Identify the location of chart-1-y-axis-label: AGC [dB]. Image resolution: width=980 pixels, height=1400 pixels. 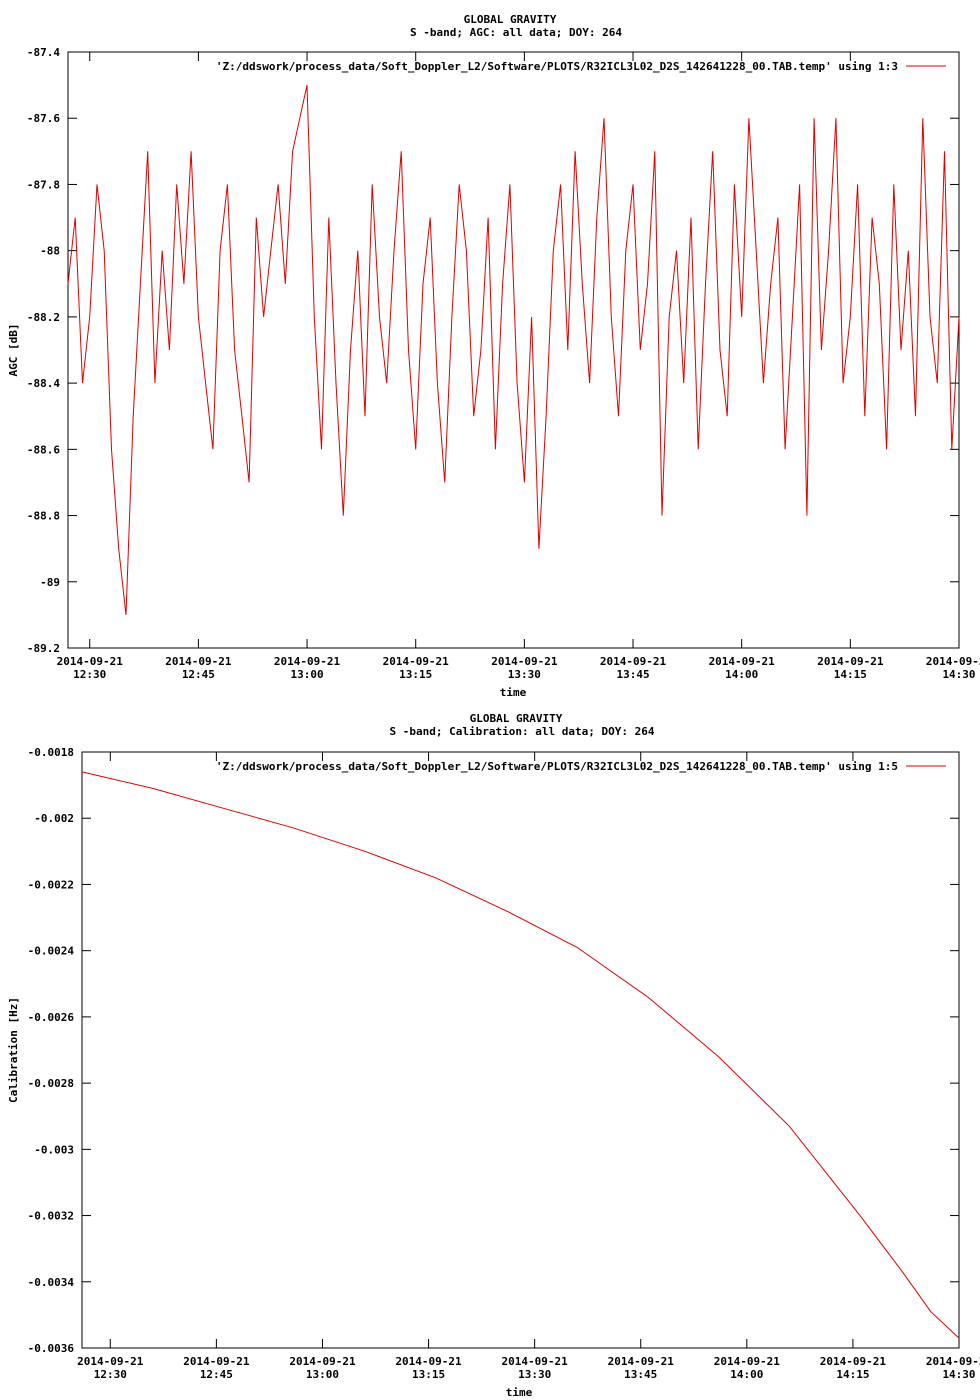
(13, 350).